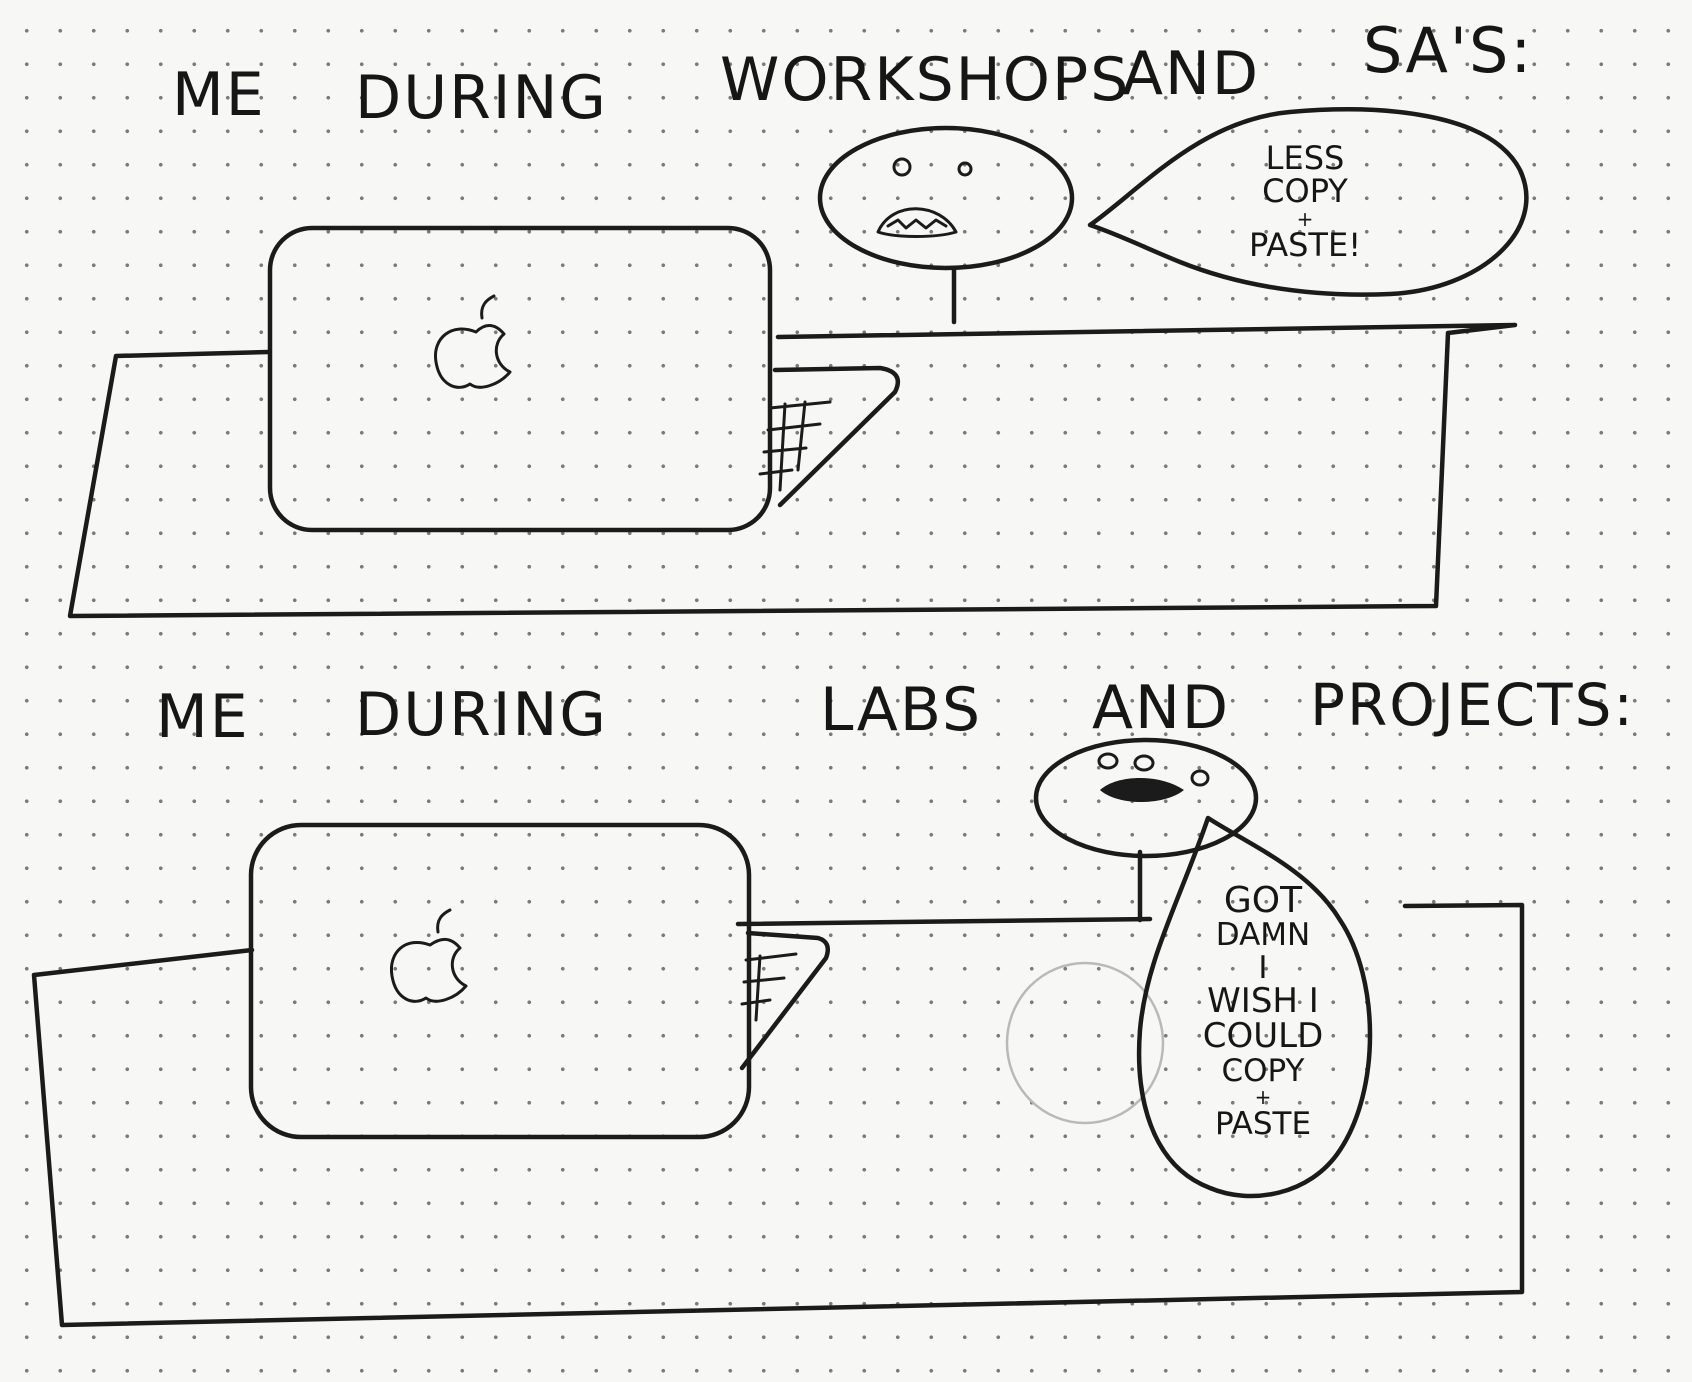 Image resolution: width=1692 pixels, height=1382 pixels. I want to click on speech-text-2: GOT DAMN I WISH I COULD COPY + PASTE, so click(1263, 1011).